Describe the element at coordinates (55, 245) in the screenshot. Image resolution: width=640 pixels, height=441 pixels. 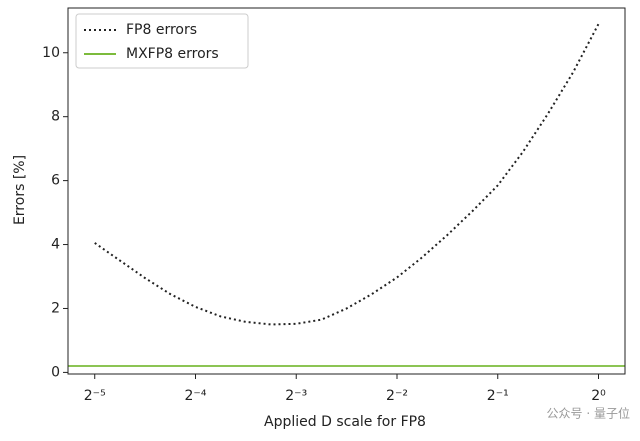
I see `y-tick-label: 4` at that location.